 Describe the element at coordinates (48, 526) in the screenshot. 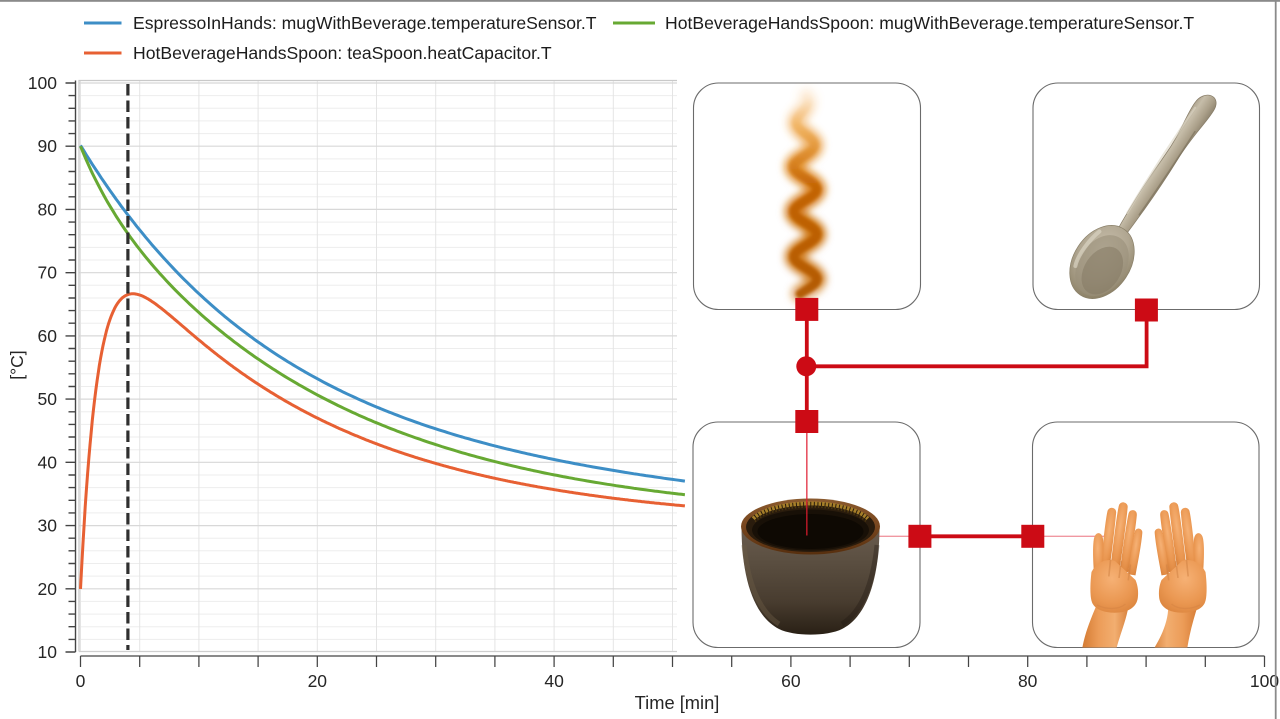

I see `svg-text: 30` at that location.